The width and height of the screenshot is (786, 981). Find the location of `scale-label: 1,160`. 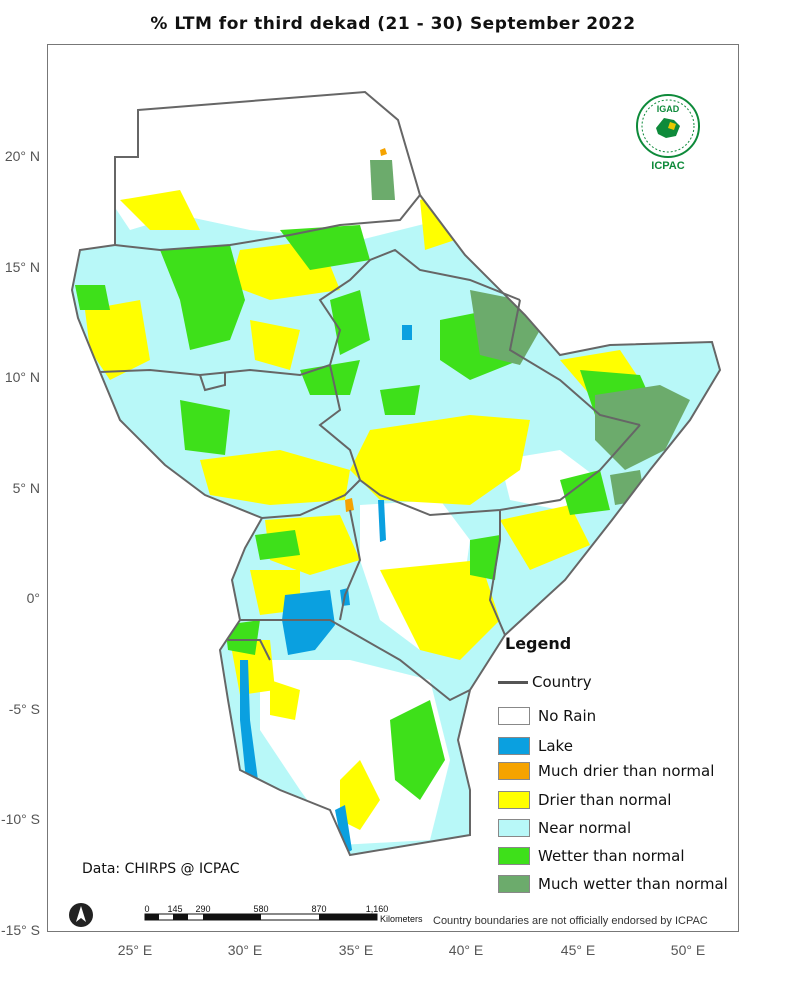

scale-label: 1,160 is located at coordinates (377, 909).